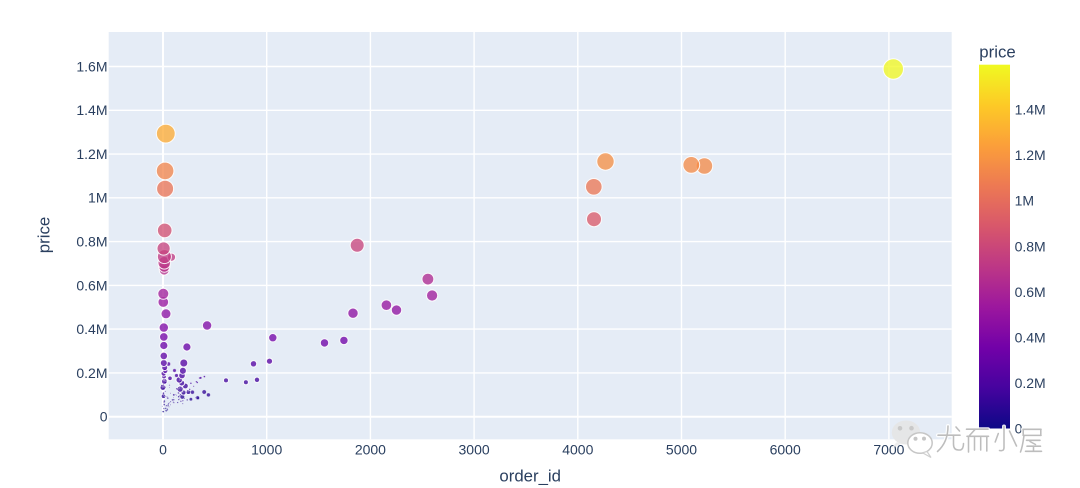 The height and width of the screenshot is (488, 1080). What do you see at coordinates (530, 476) in the screenshot?
I see `svg-text: order_id` at bounding box center [530, 476].